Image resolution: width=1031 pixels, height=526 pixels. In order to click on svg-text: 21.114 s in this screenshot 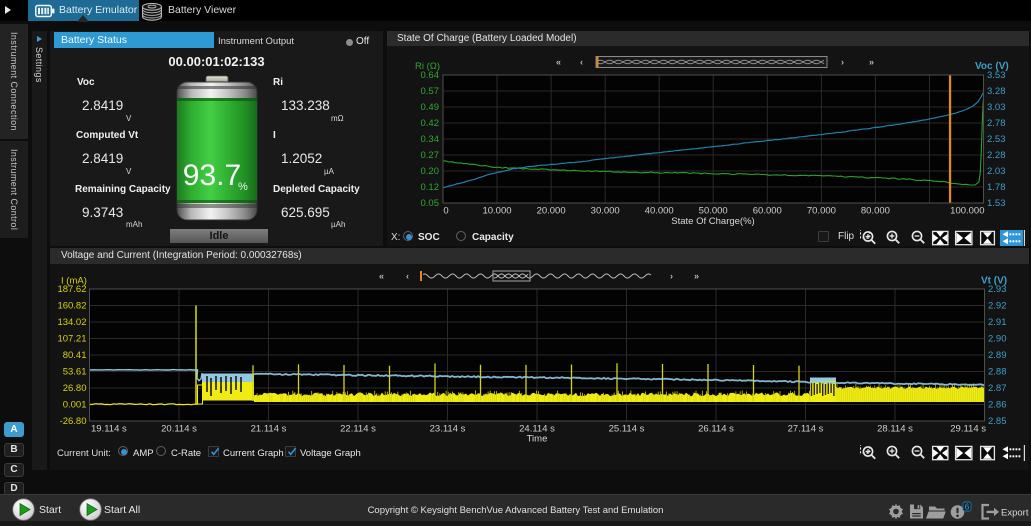, I will do `click(269, 429)`.